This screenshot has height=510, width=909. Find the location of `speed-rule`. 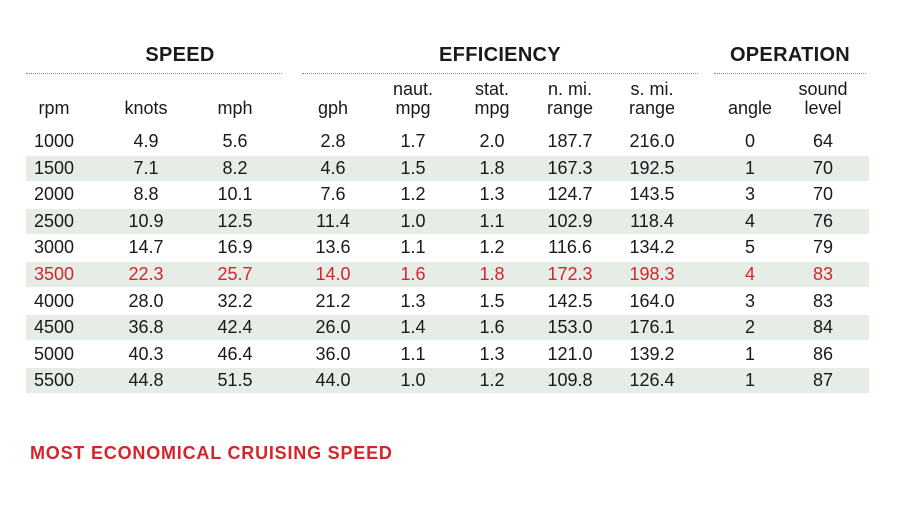

speed-rule is located at coordinates (154, 73).